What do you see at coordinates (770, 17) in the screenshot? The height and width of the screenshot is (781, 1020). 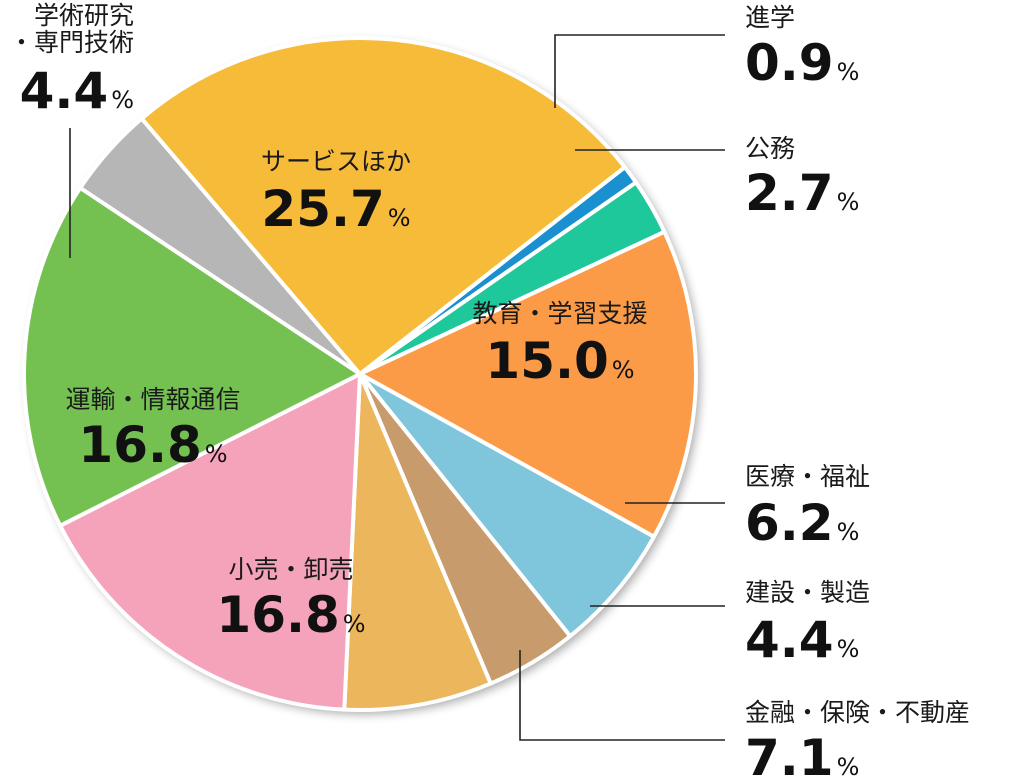 I see `slice-category-label: 進学` at bounding box center [770, 17].